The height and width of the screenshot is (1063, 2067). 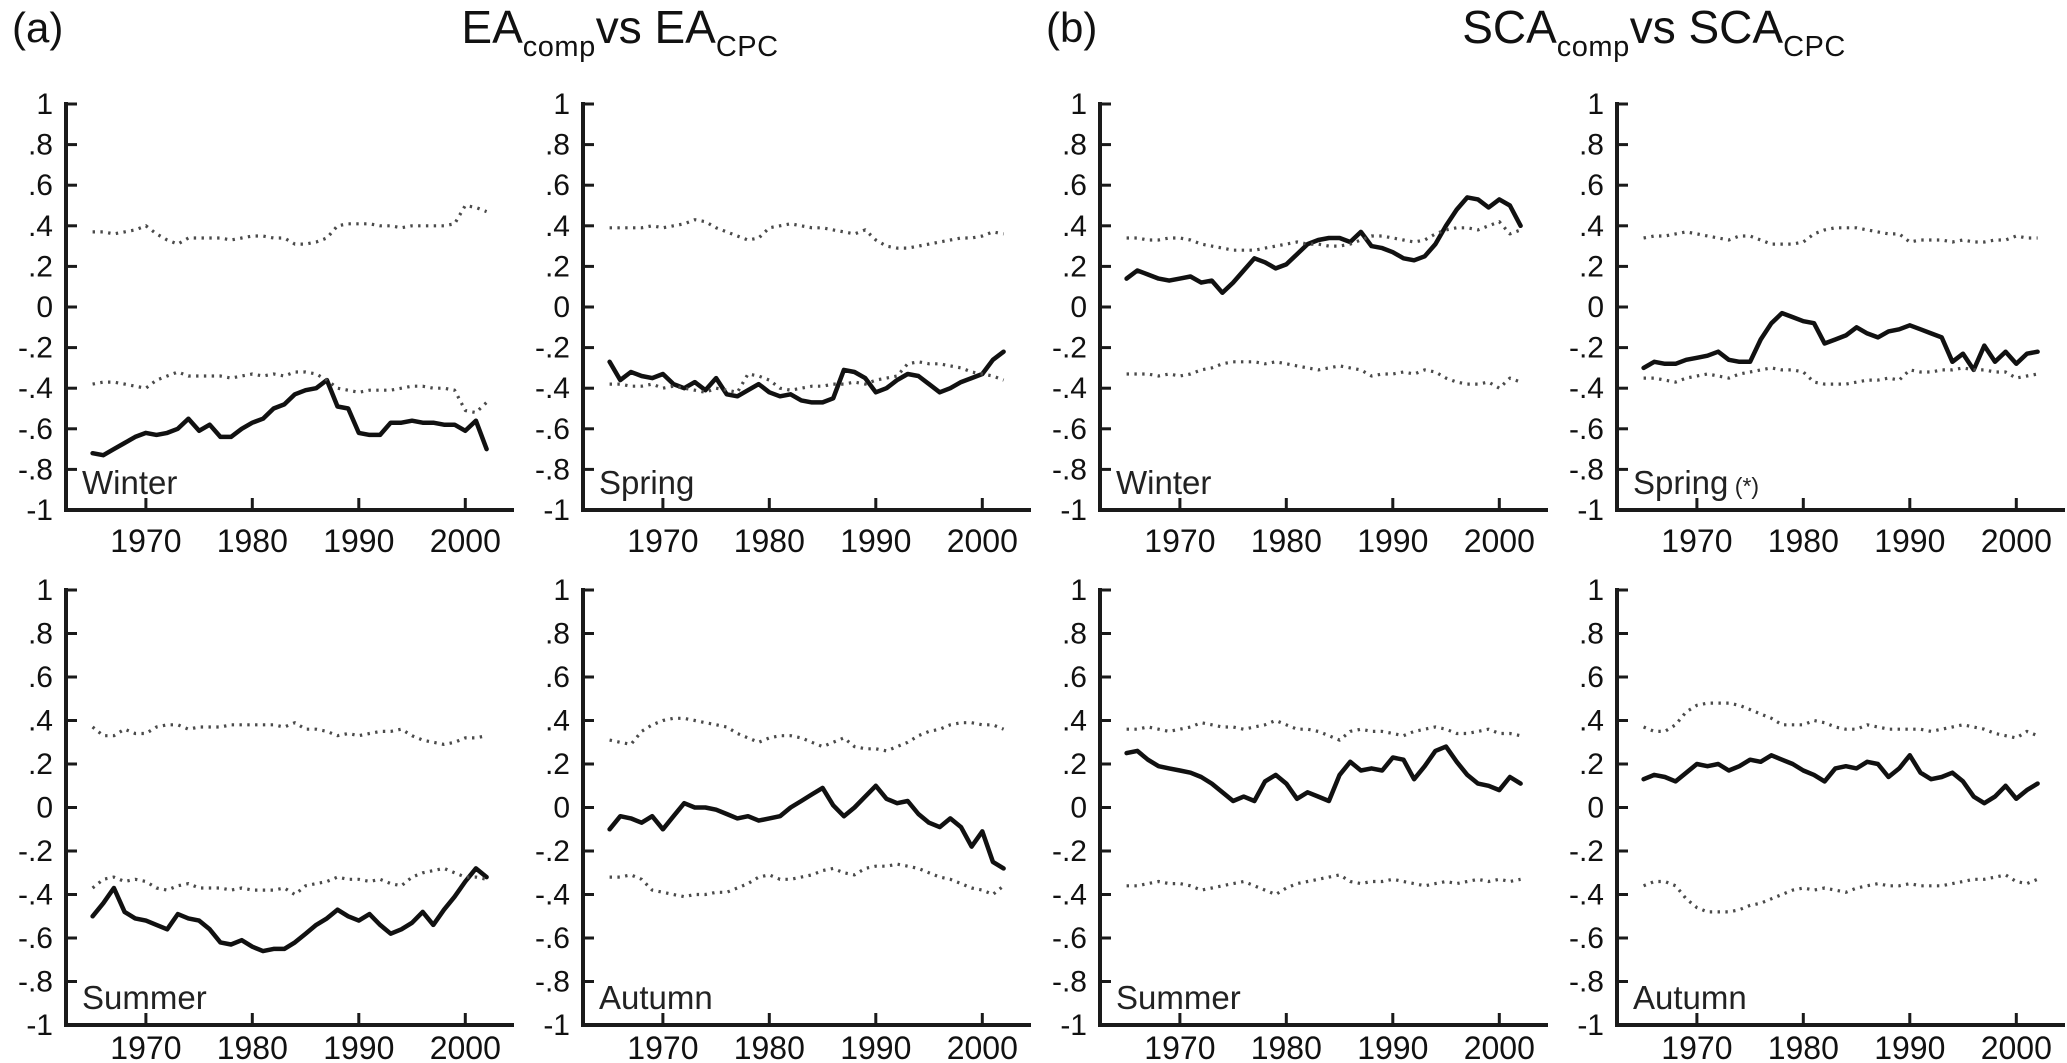 I want to click on title-text: SCA, so click(x=1509, y=27).